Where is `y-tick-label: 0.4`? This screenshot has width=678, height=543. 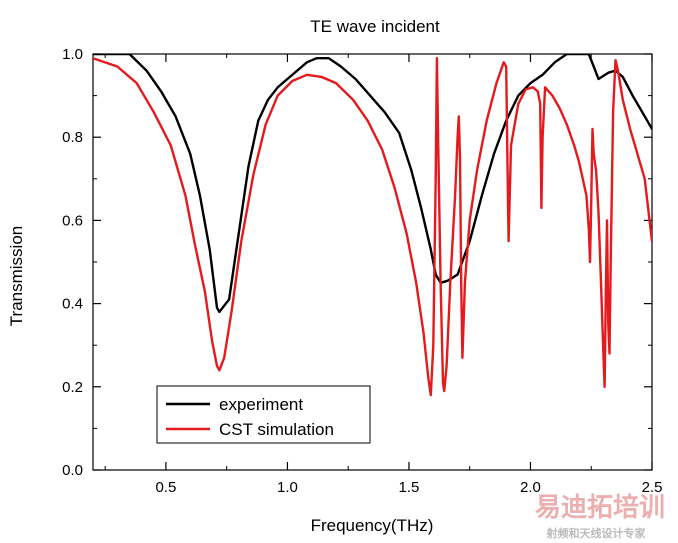 y-tick-label: 0.4 is located at coordinates (72, 304).